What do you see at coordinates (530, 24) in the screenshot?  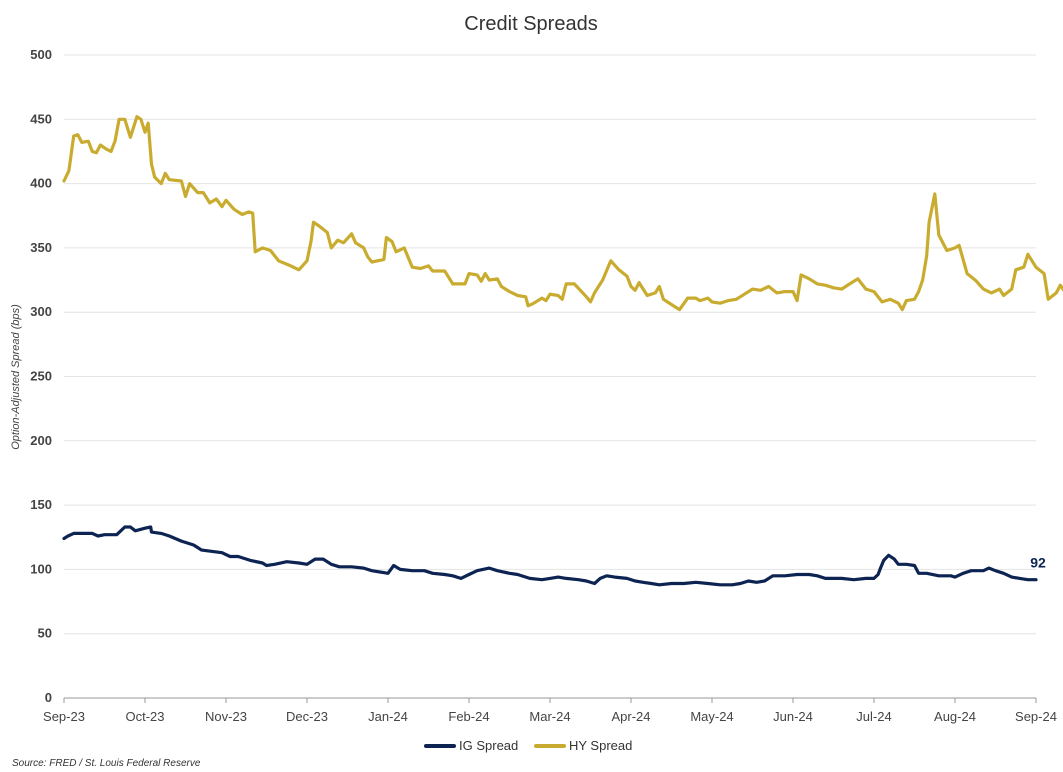 I see `chart-title: Credit Spreads` at bounding box center [530, 24].